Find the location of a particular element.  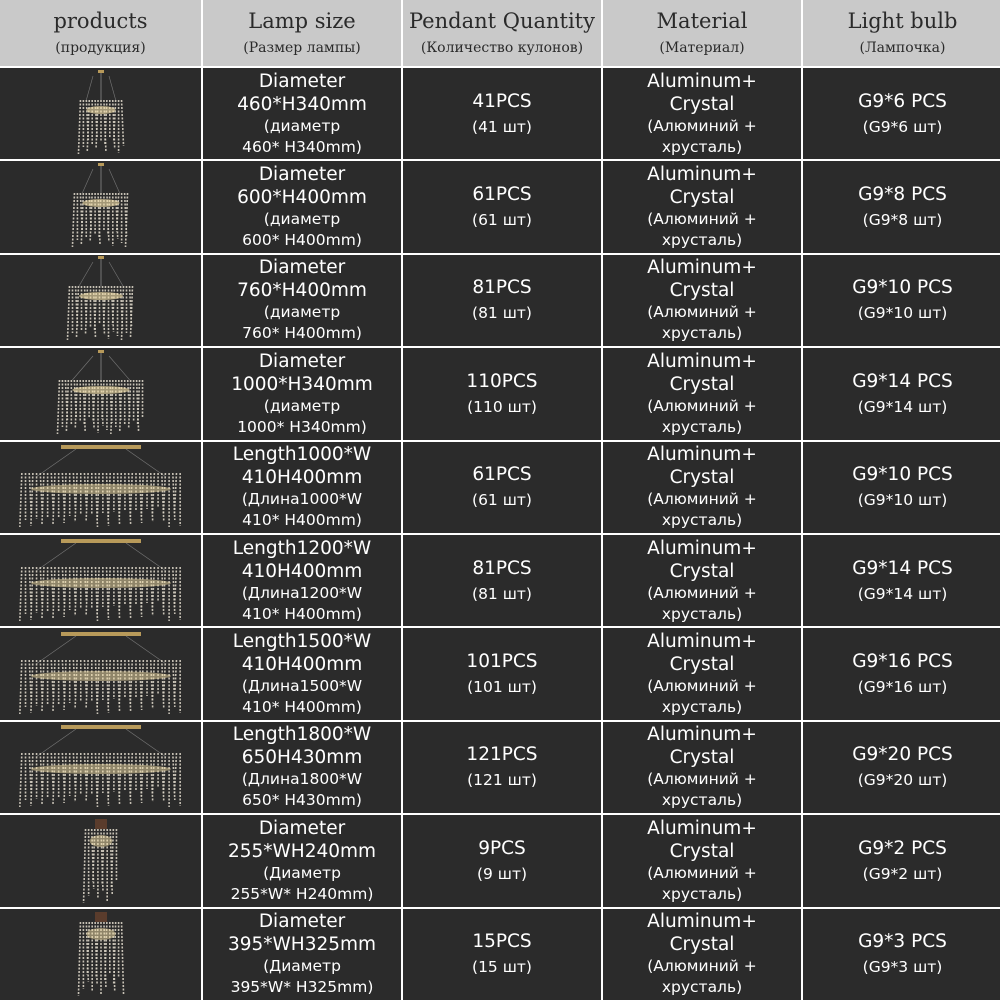

lamp-size-line: Length1800*W is located at coordinates (302, 735).